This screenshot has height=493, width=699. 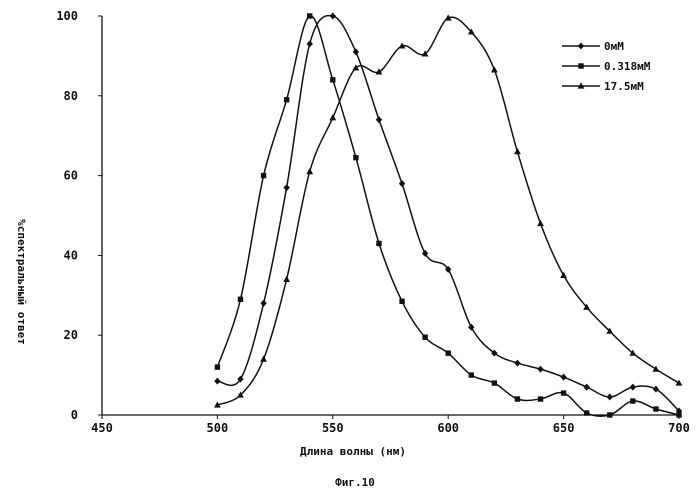 What do you see at coordinates (624, 86) in the screenshot?
I see `legend-label: 17.5мМ` at bounding box center [624, 86].